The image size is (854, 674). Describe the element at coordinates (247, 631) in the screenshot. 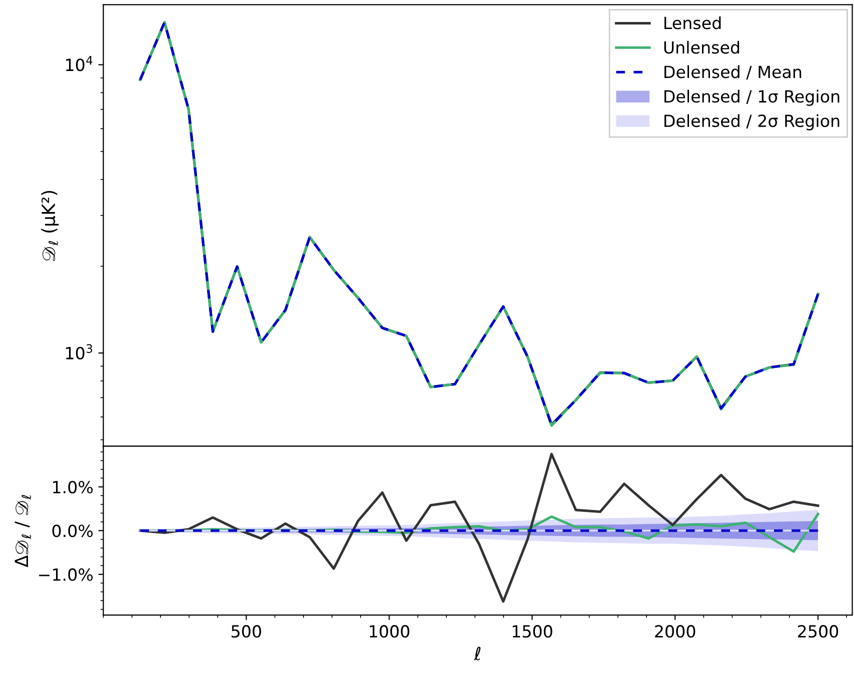

I see `x-tick-label: 500` at that location.